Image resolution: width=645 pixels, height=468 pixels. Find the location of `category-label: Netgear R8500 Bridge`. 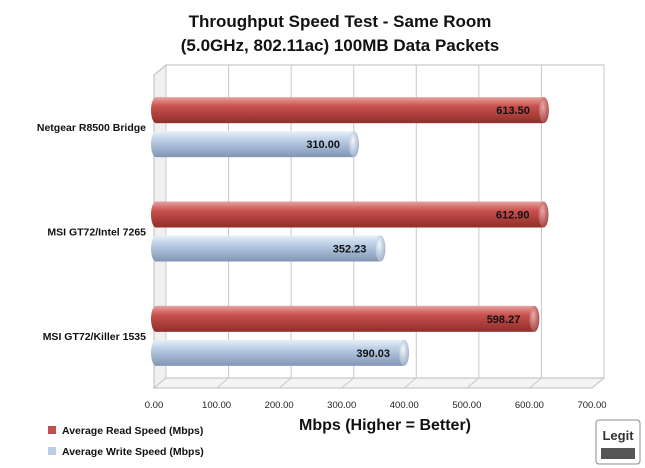

category-label: Netgear R8500 Bridge is located at coordinates (91, 128).